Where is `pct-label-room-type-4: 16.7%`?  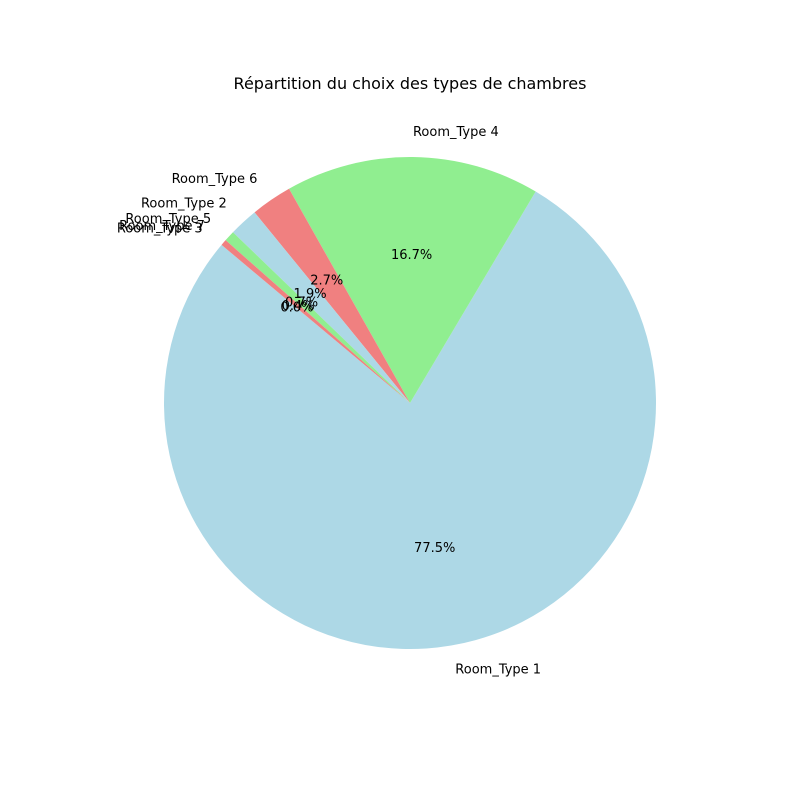
pct-label-room-type-4: 16.7% is located at coordinates (411, 255).